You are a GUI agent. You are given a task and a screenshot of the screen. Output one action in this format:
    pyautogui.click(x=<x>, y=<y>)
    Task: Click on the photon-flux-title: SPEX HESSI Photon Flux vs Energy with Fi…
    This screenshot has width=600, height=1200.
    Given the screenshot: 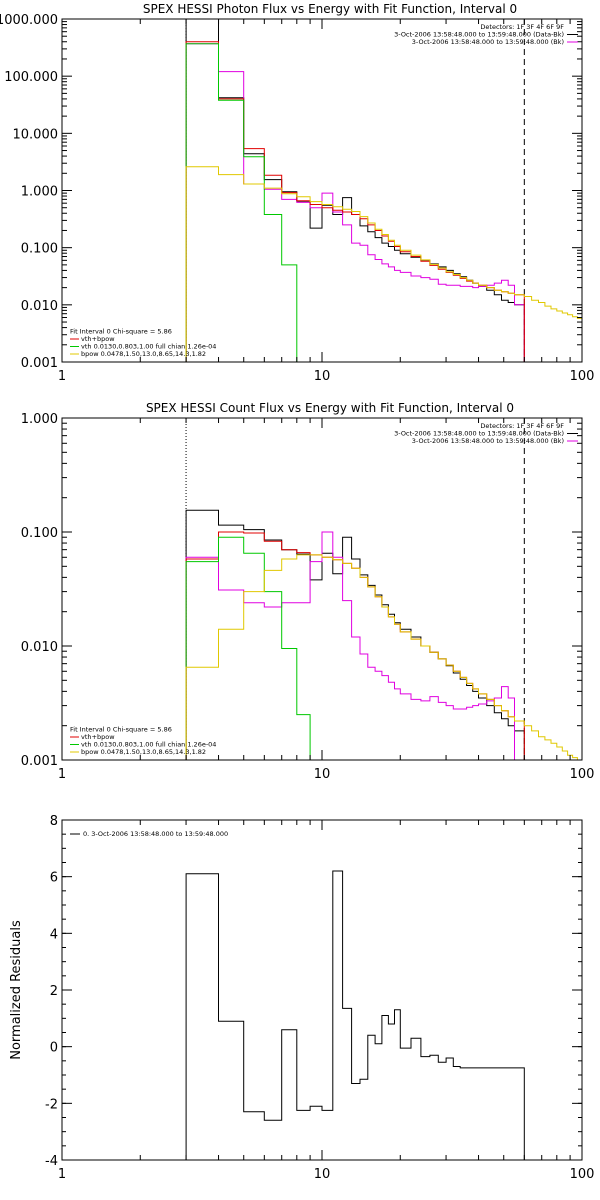 What is the action you would take?
    pyautogui.click(x=330, y=9)
    